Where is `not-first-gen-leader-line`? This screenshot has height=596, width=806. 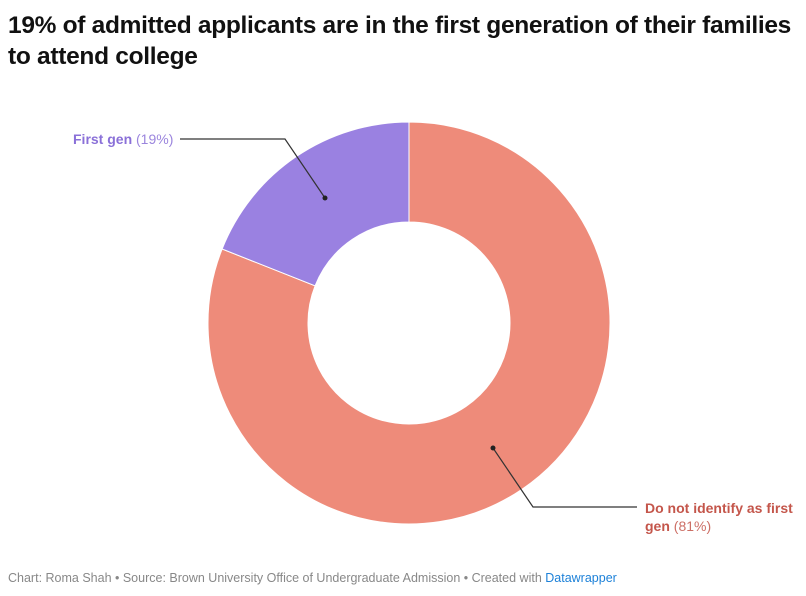 not-first-gen-leader-line is located at coordinates (564, 477).